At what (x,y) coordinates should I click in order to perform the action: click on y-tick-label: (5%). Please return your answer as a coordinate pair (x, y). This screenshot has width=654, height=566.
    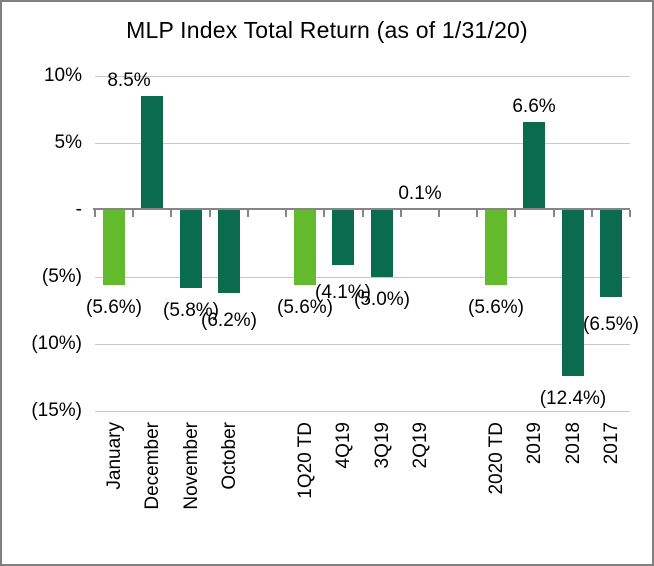
    Looking at the image, I should click on (61, 276).